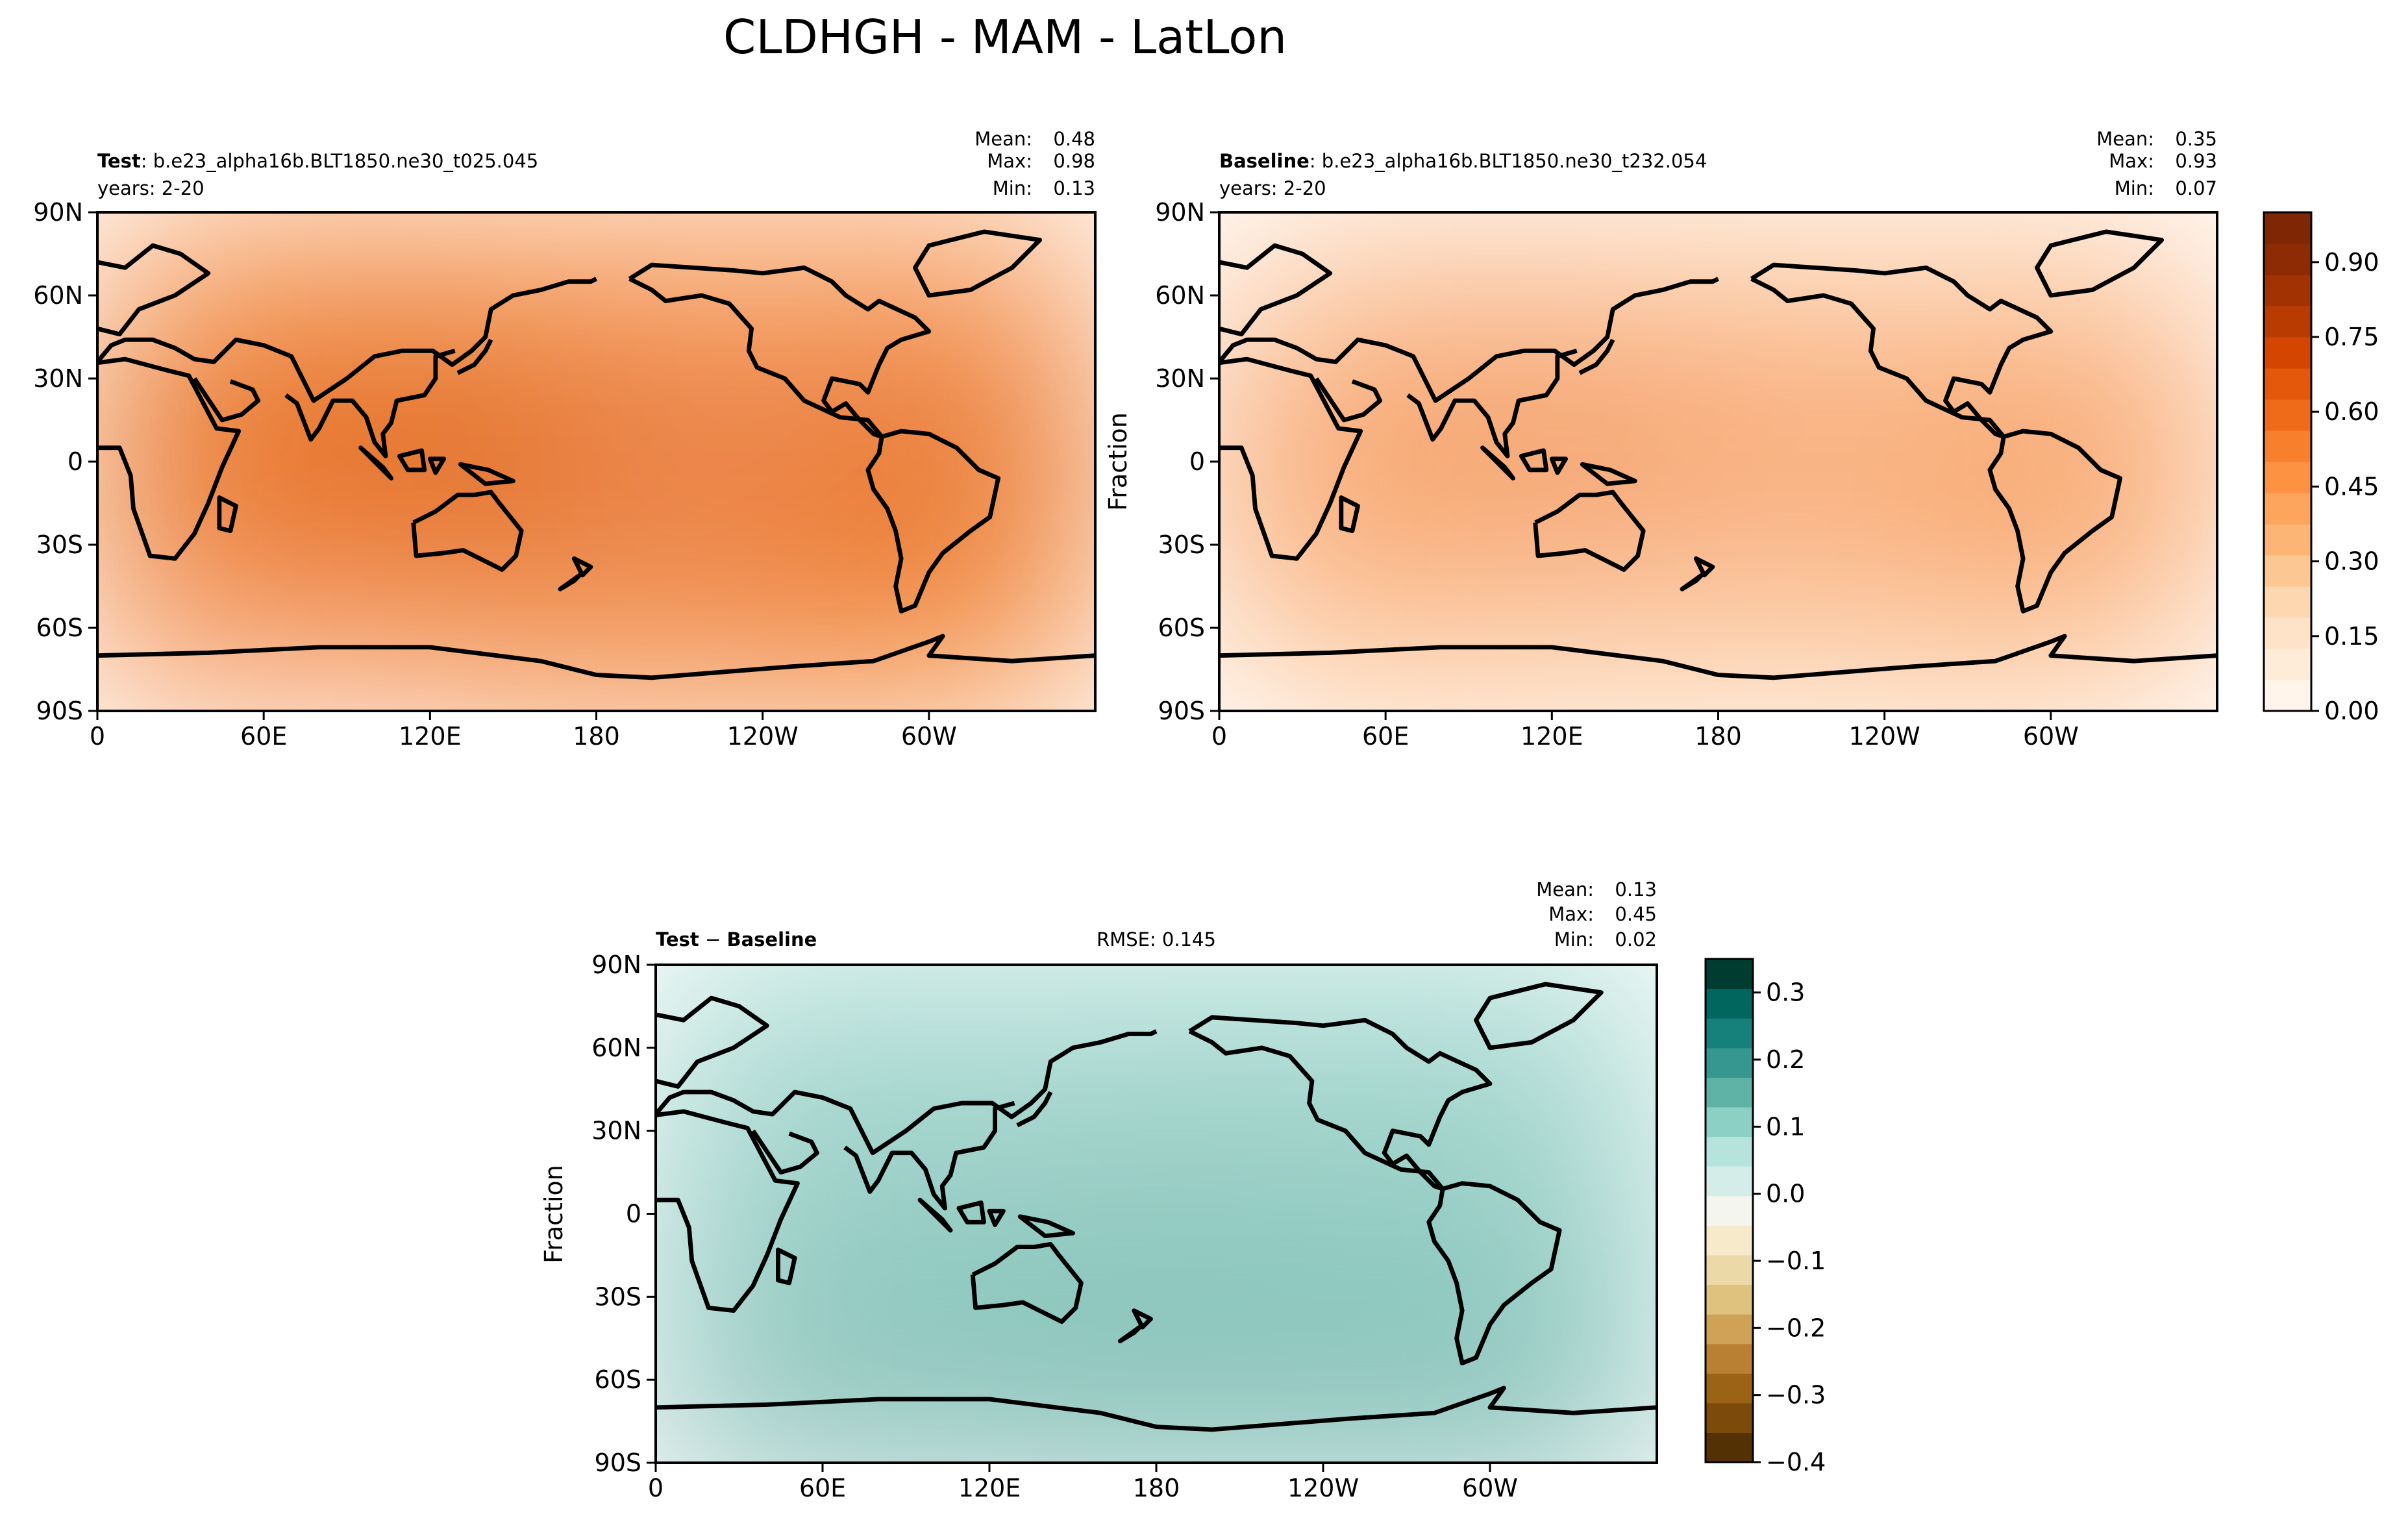 The image size is (2408, 1529). Describe the element at coordinates (2131, 161) in the screenshot. I see `baseline-max-label: Max:` at that location.